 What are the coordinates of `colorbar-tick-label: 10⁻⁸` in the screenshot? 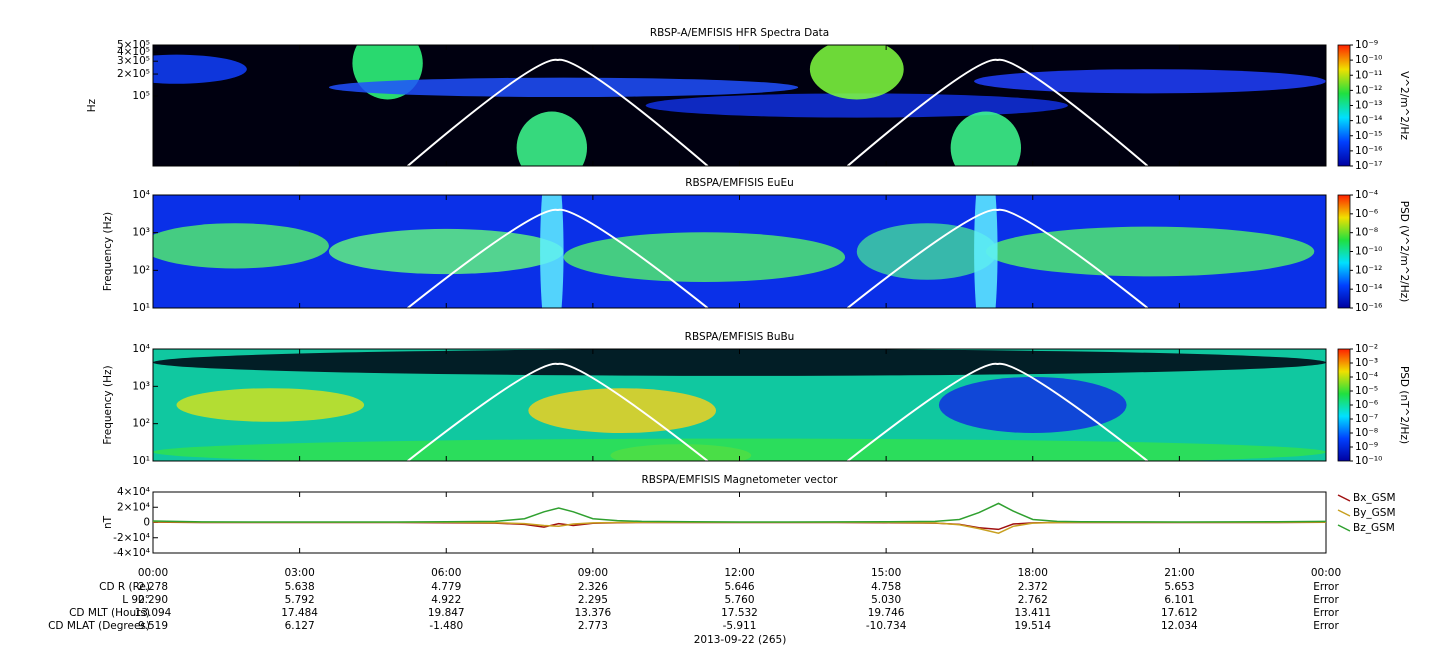 It's located at (1366, 233).